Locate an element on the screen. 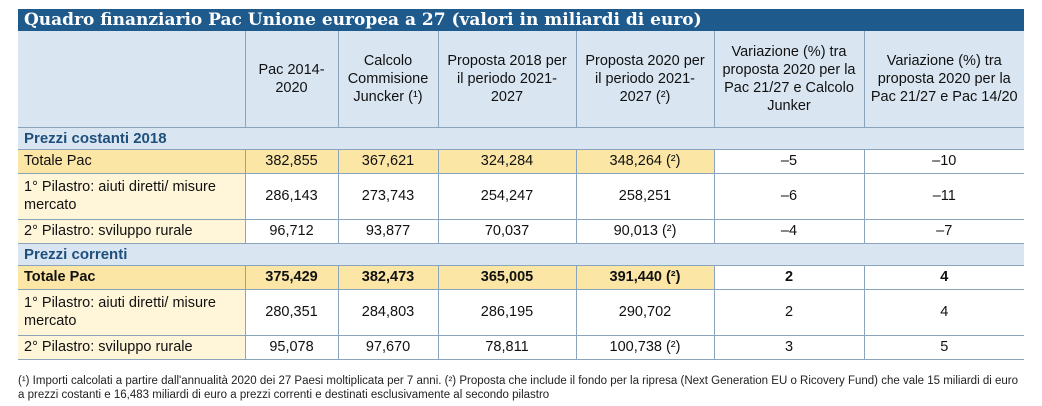 Image resolution: width=1042 pixels, height=406 pixels. cell: –10 is located at coordinates (944, 161).